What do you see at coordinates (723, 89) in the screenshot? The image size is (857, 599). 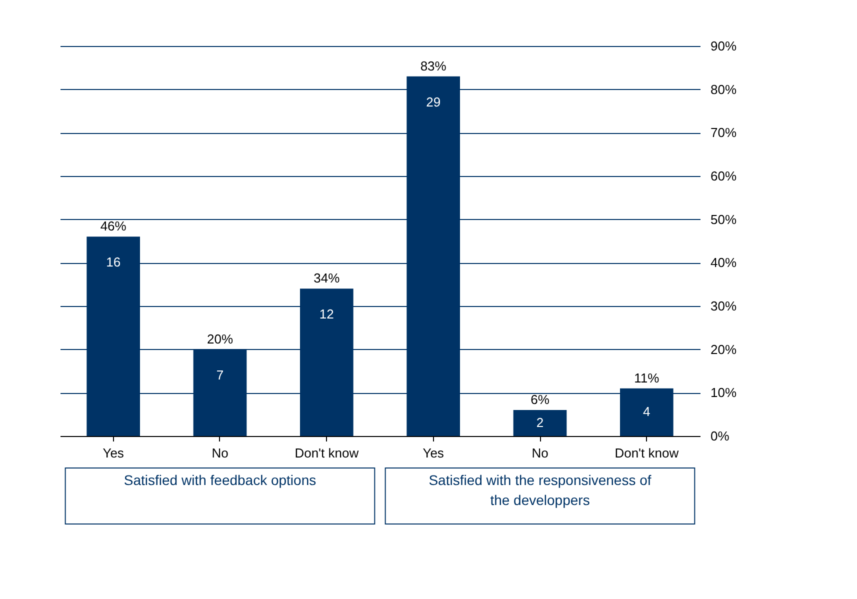 I see `y-tick-label: 80%` at bounding box center [723, 89].